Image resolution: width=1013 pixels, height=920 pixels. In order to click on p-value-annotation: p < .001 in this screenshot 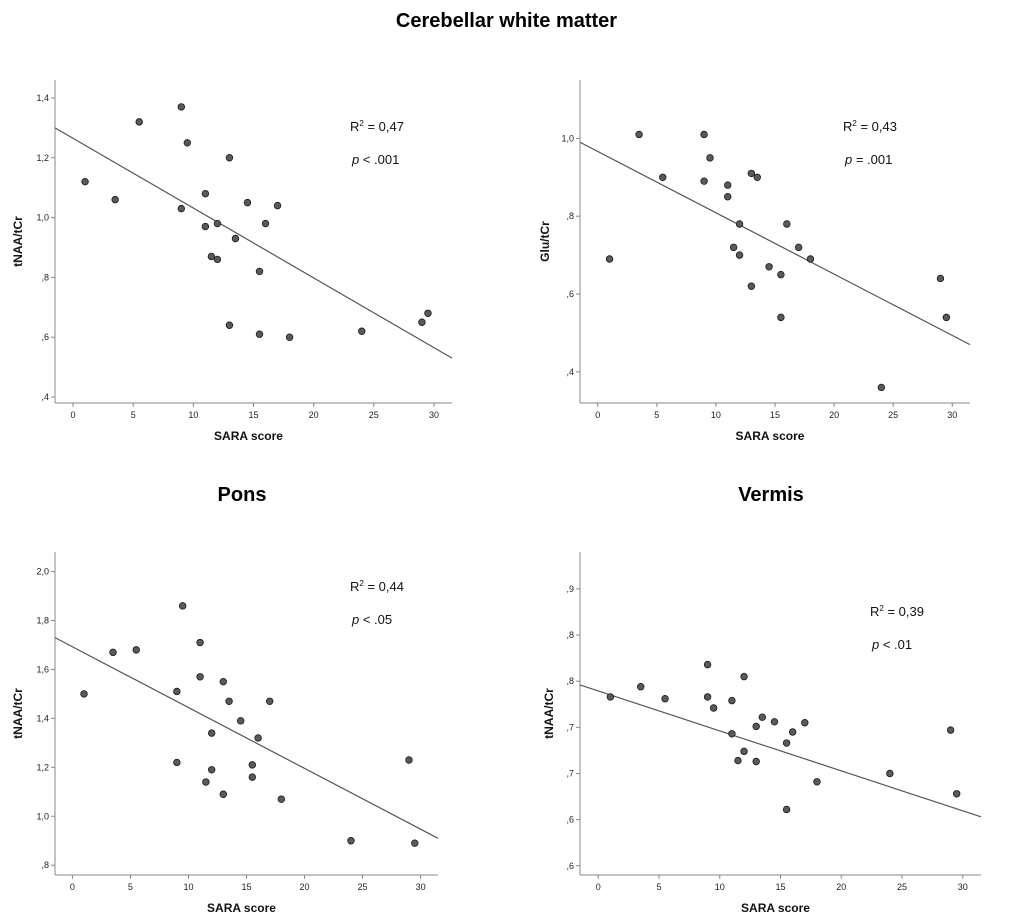, I will do `click(375, 159)`.